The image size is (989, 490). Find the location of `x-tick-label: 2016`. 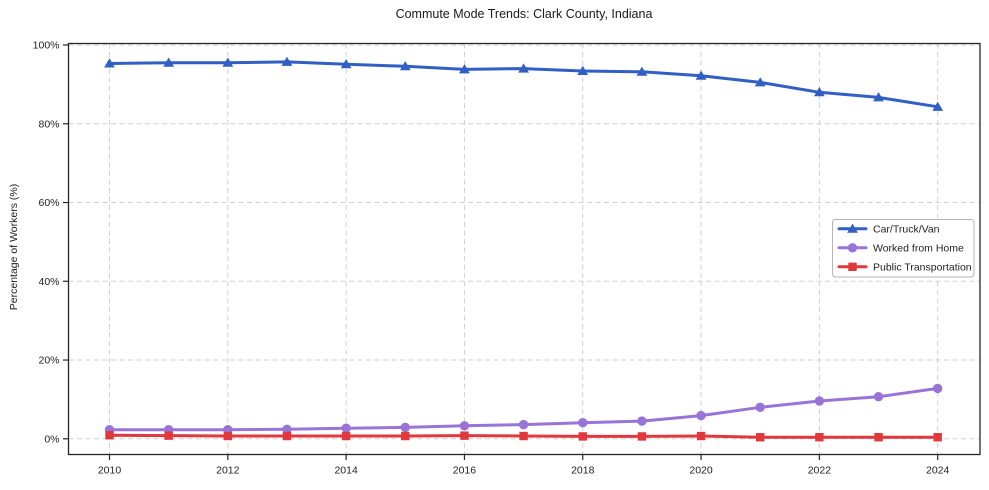

x-tick-label: 2016 is located at coordinates (465, 471).